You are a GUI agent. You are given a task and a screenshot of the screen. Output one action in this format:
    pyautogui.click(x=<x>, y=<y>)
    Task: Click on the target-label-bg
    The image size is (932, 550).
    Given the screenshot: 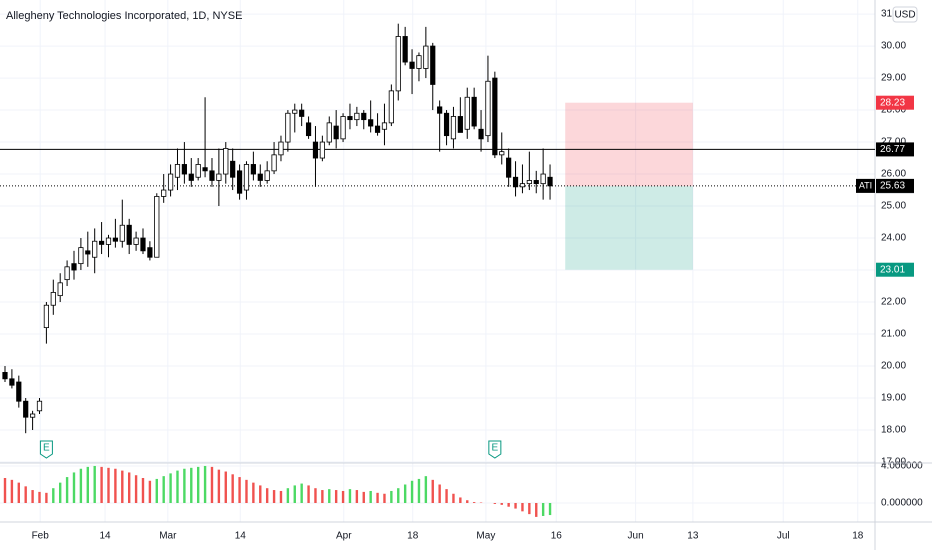 What is the action you would take?
    pyautogui.click(x=895, y=269)
    